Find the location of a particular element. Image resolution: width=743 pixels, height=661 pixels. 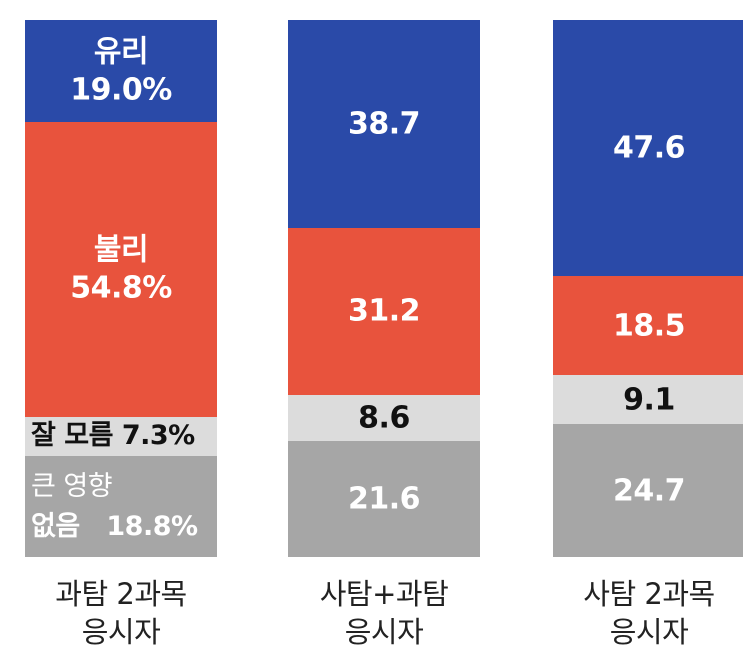

bar-2-segment-advantage: 38.7 is located at coordinates (384, 124).